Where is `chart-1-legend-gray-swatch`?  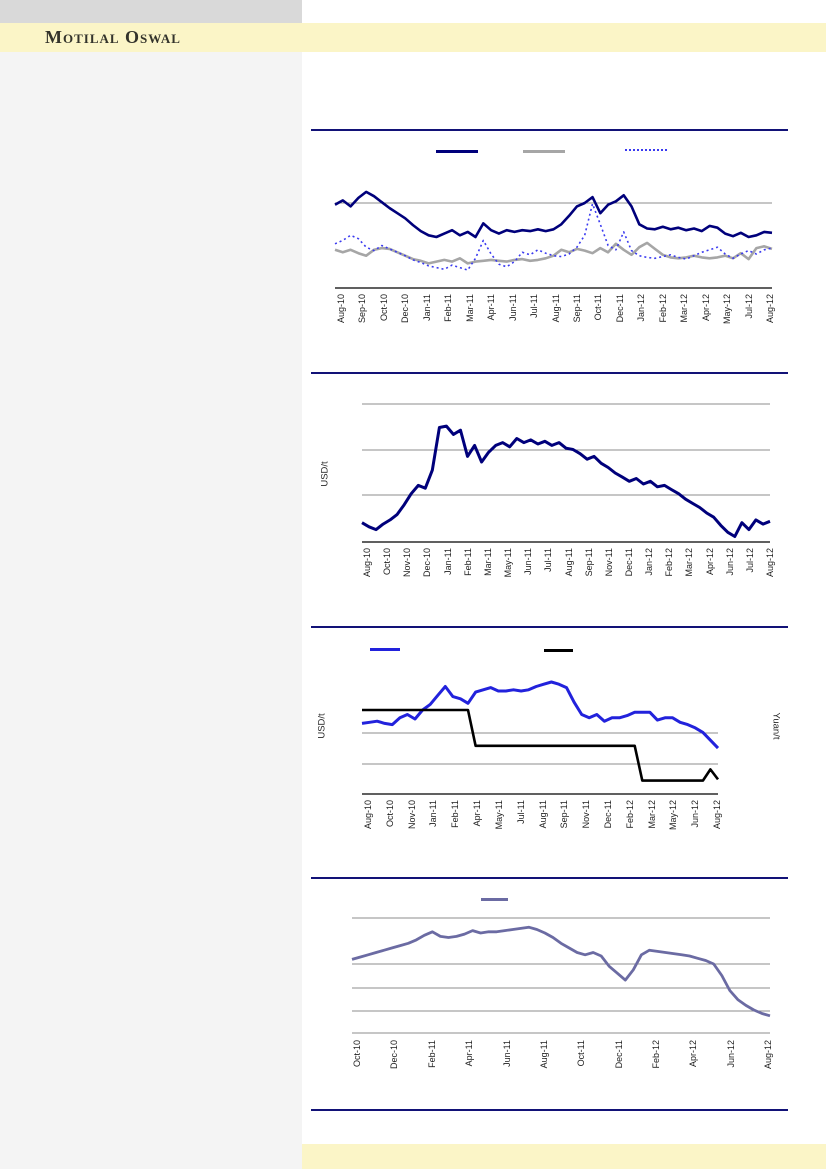 chart-1-legend-gray-swatch is located at coordinates (544, 151).